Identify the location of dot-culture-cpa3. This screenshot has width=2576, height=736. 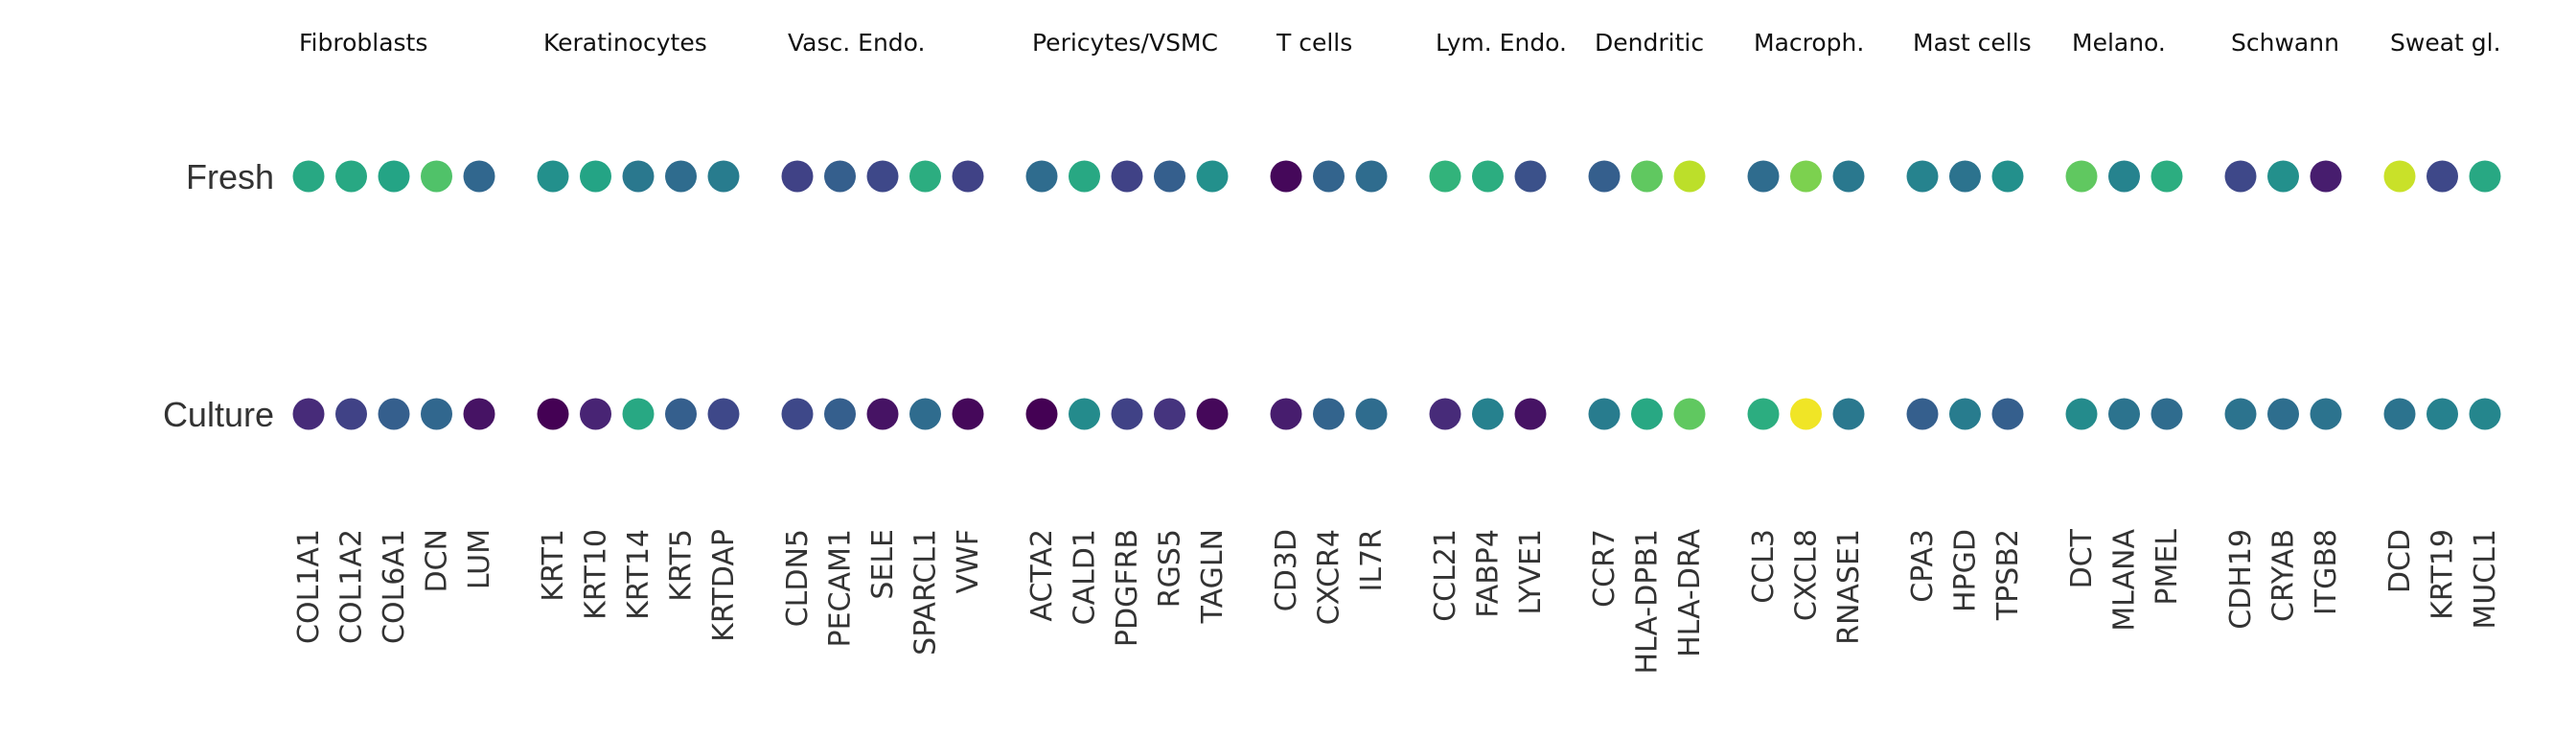
(1922, 414).